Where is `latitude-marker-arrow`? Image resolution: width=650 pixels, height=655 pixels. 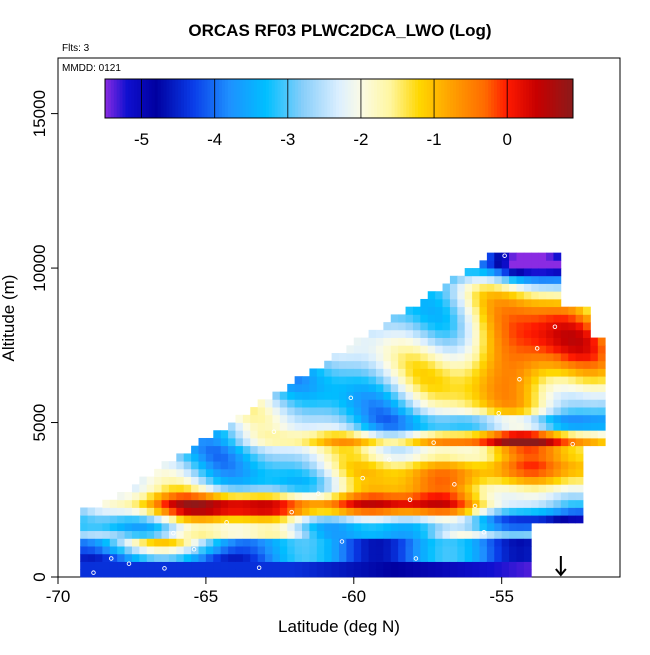
latitude-marker-arrow is located at coordinates (561, 566).